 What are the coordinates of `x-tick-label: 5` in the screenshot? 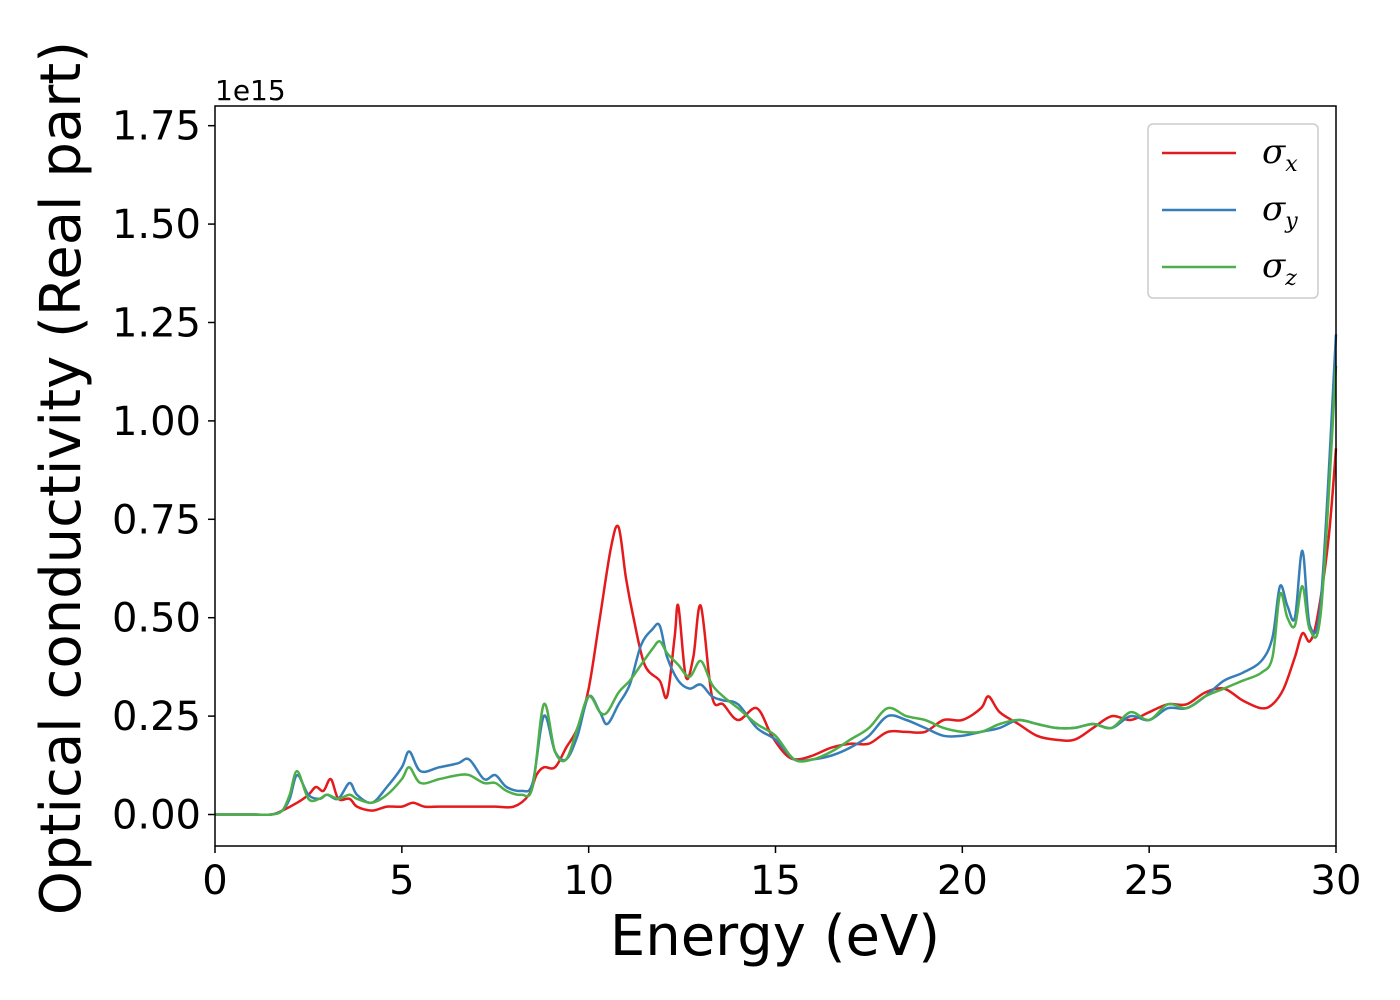 It's located at (401, 881).